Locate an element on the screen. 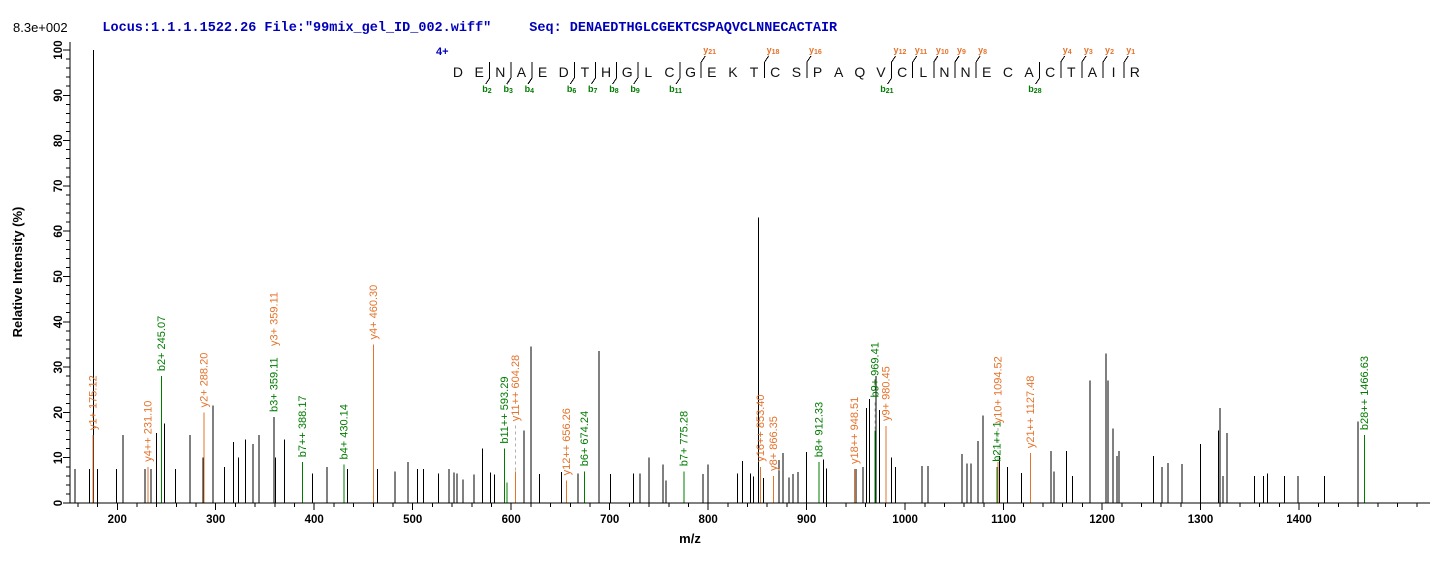  fragment-ion-label: y1 is located at coordinates (1130, 50).